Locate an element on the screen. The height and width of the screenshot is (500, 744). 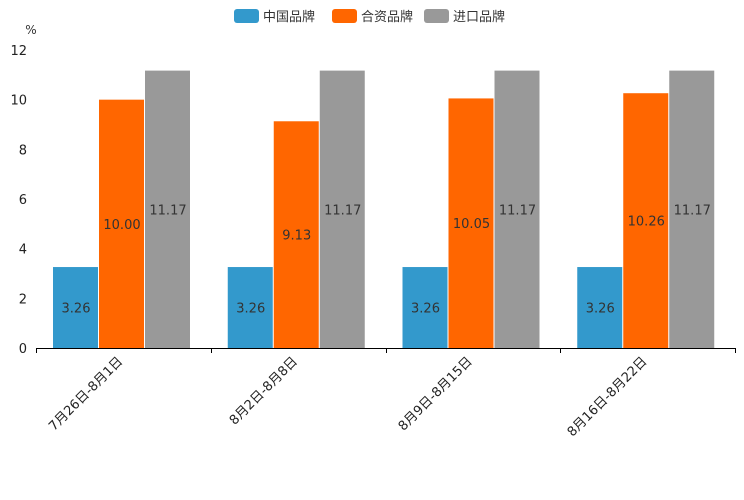
y-tick-label: 12 is located at coordinates (18, 51).